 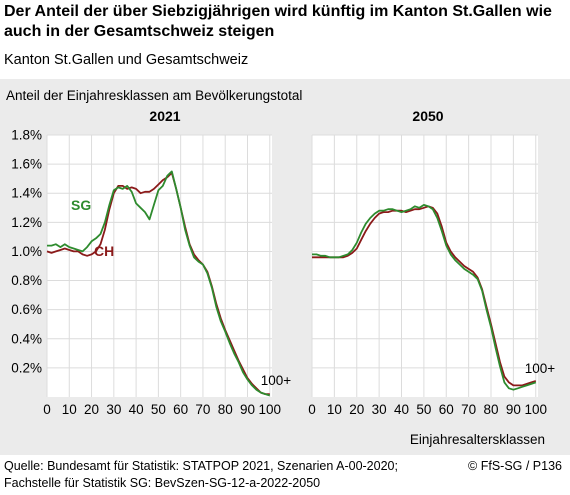 I want to click on series-line-ch, so click(x=424, y=296).